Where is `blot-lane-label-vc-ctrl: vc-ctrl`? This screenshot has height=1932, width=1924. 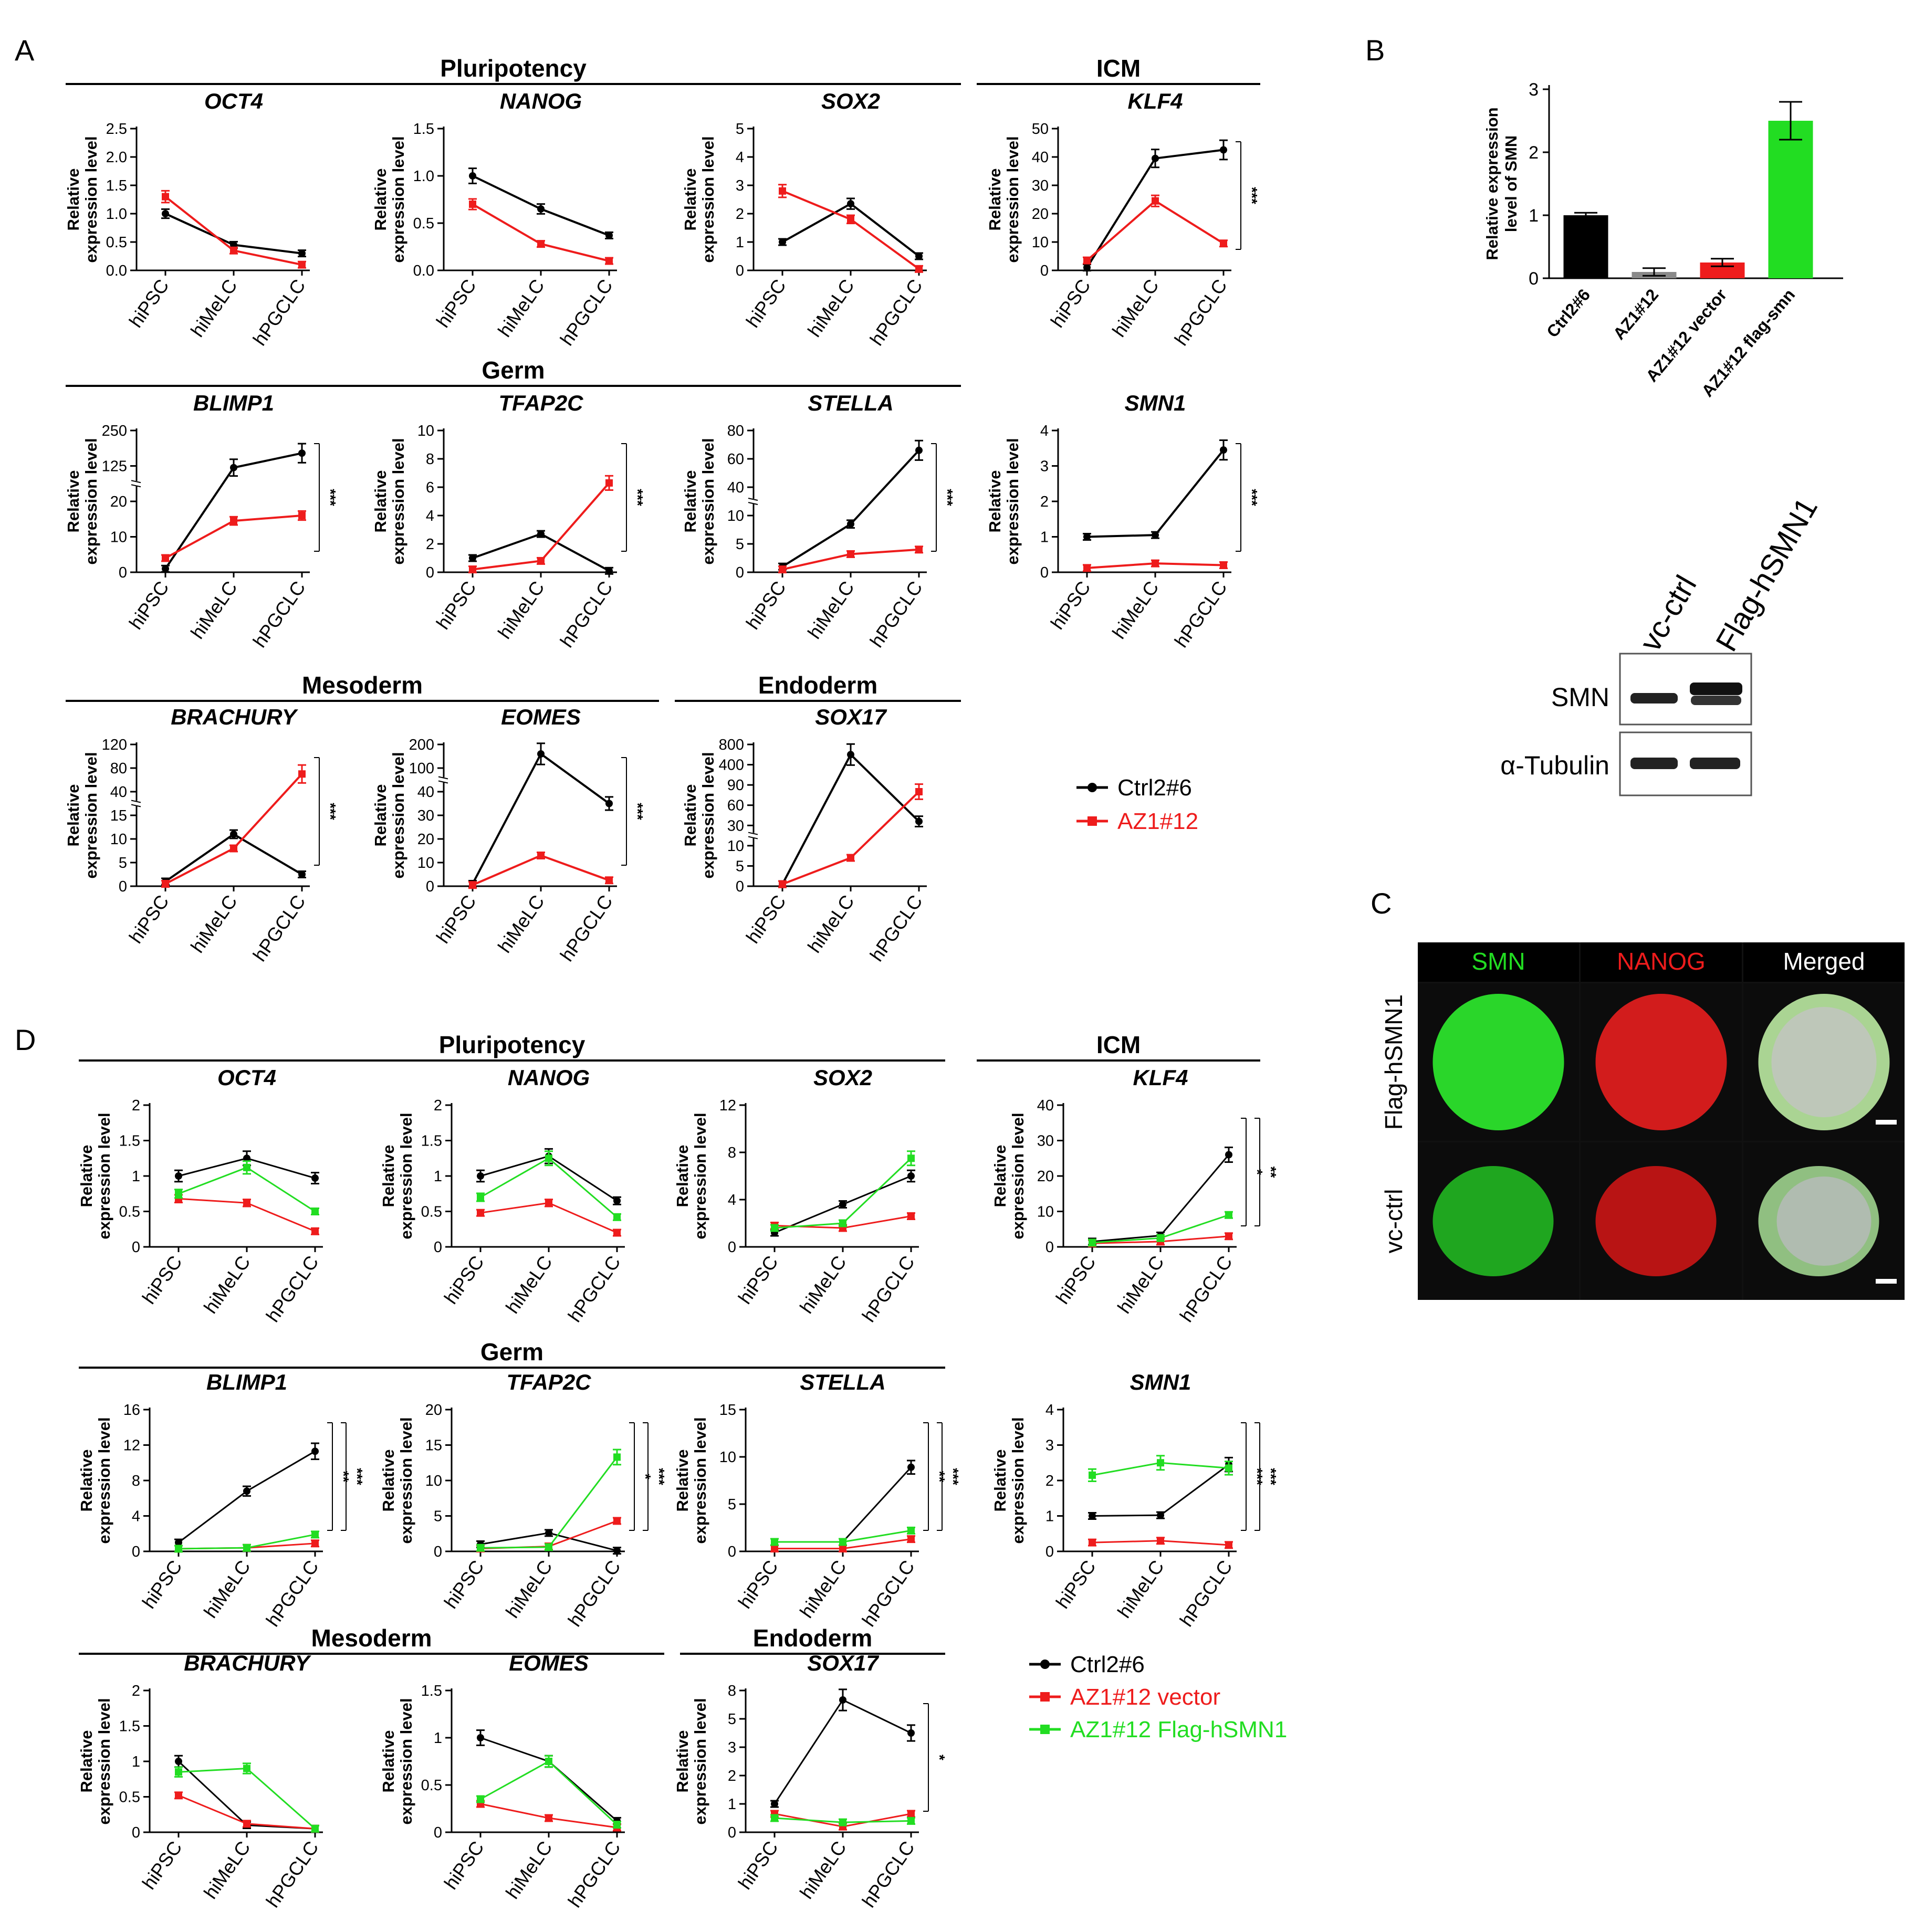 blot-lane-label-vc-ctrl: vc-ctrl is located at coordinates (1668, 613).